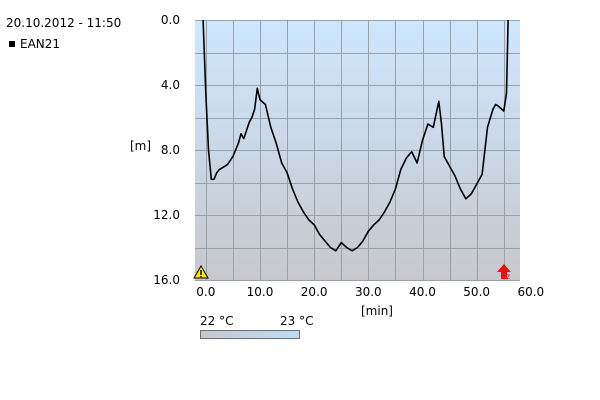 The height and width of the screenshot is (400, 600). Describe the element at coordinates (217, 321) in the screenshot. I see `temp-scale-min-label: 22 °C` at that location.